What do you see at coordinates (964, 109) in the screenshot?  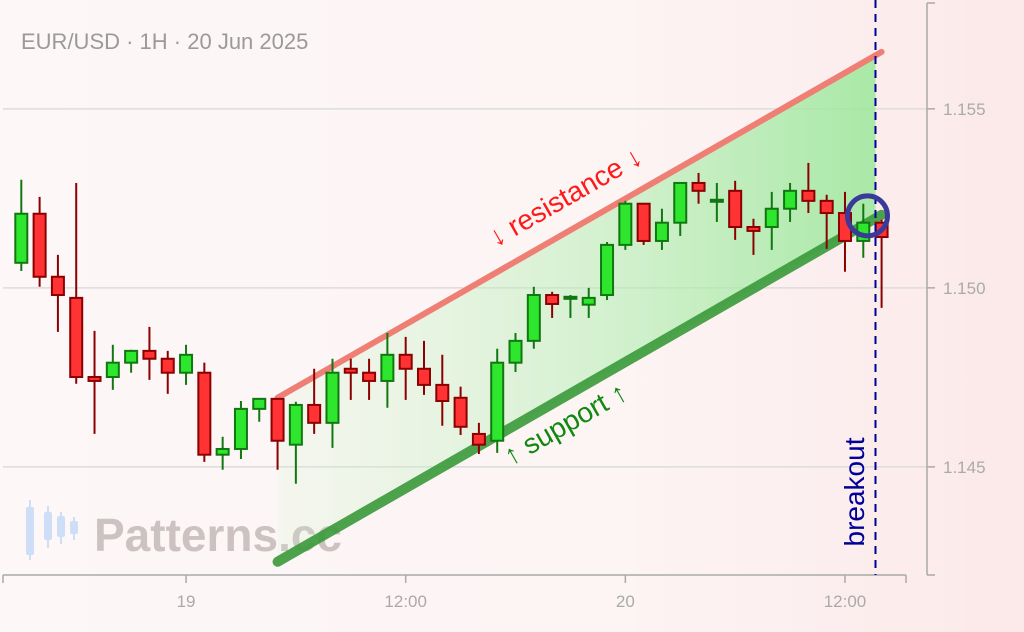 I see `y-tick-label: 1.155` at bounding box center [964, 109].